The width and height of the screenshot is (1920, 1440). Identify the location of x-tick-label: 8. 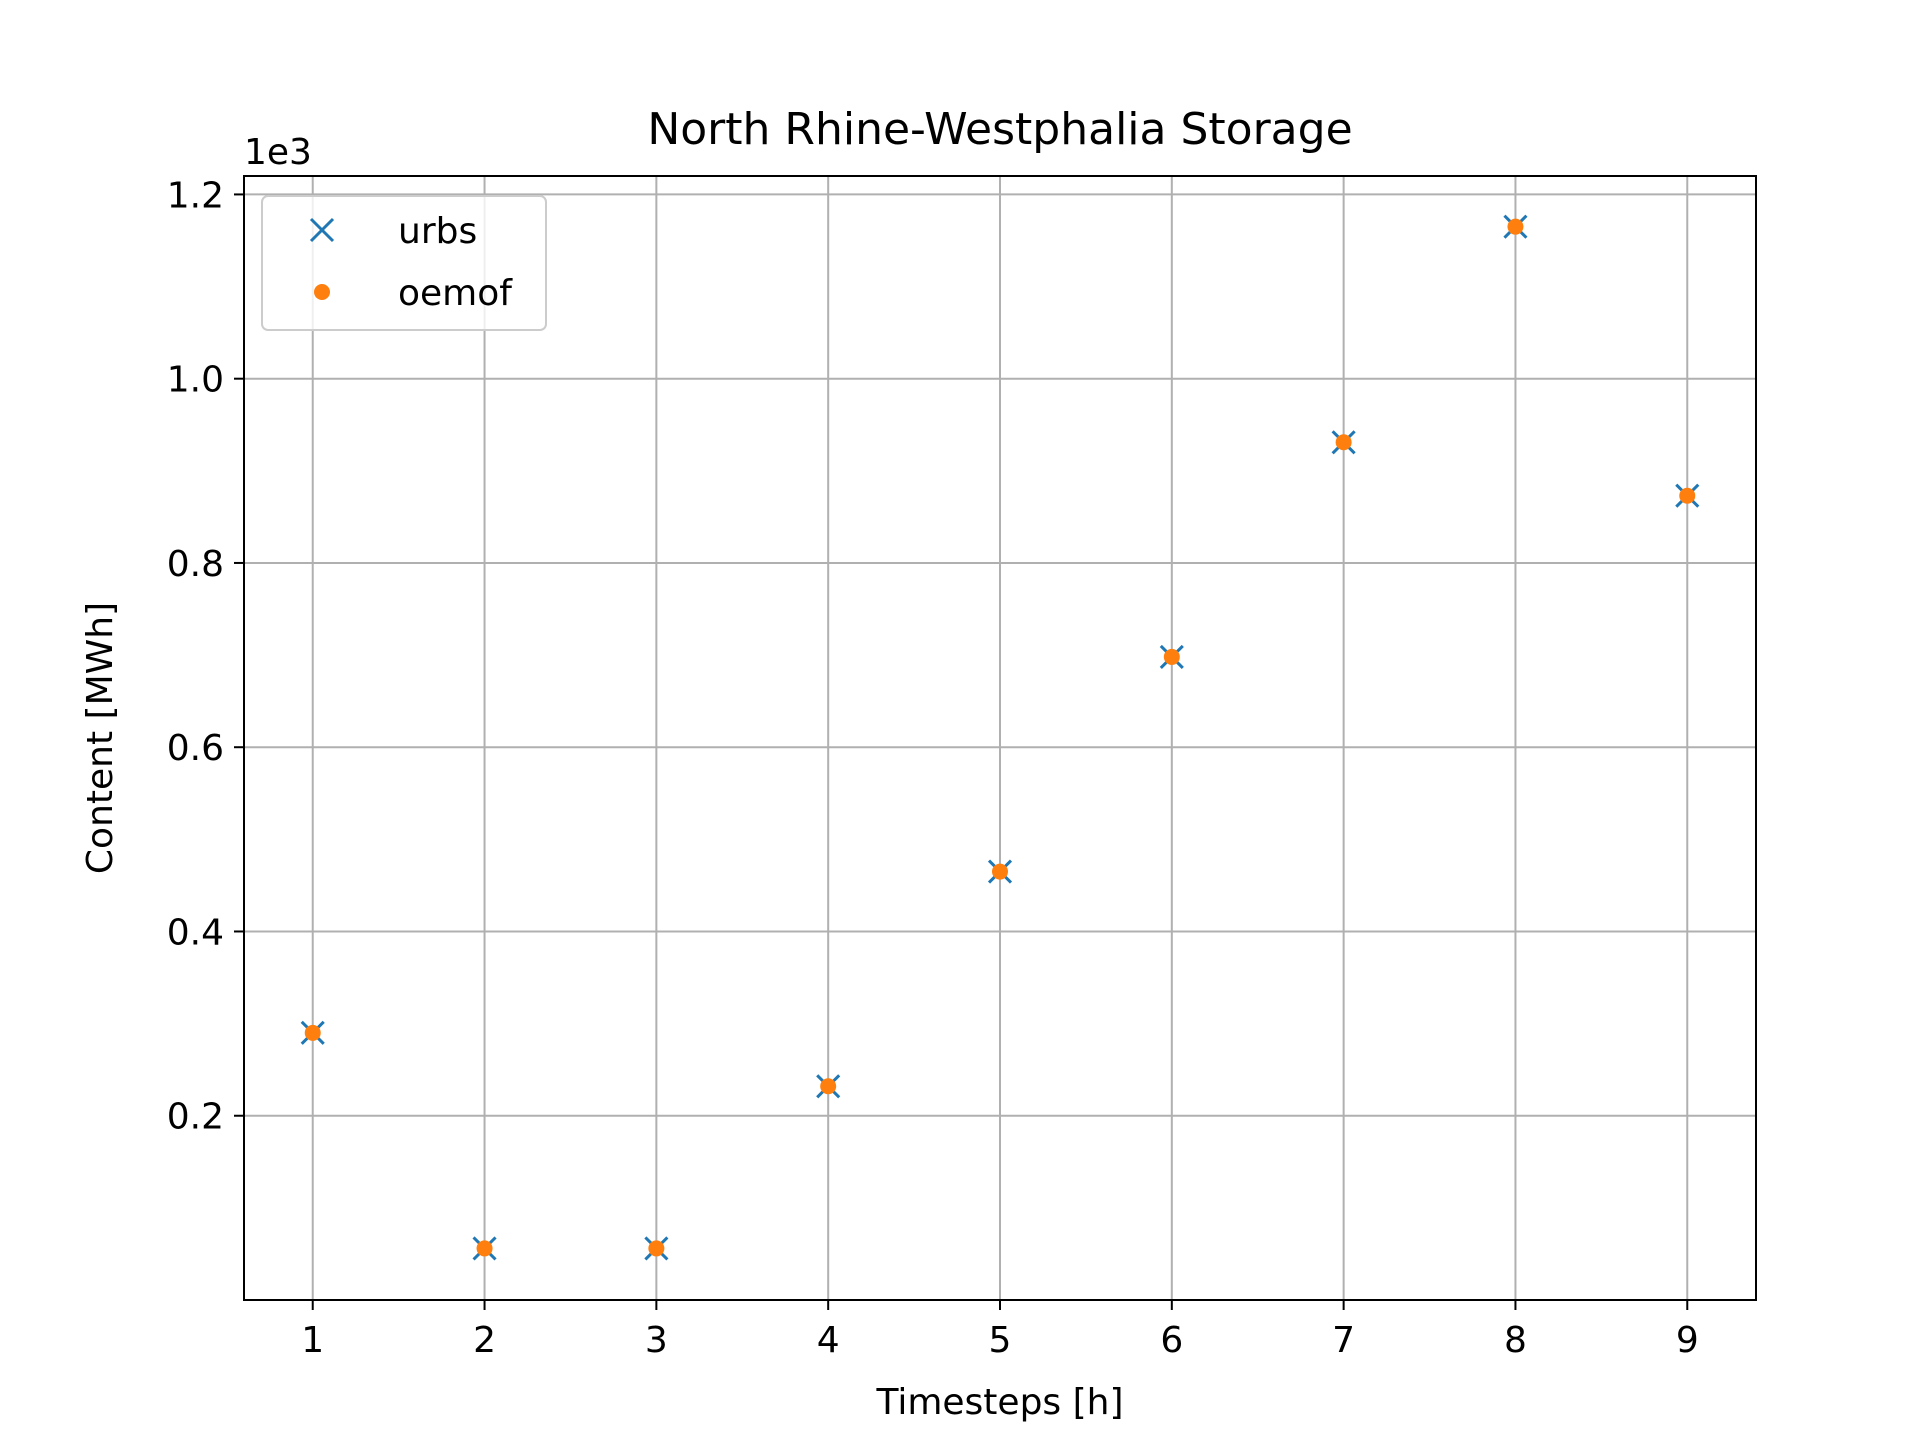
(1515, 1340).